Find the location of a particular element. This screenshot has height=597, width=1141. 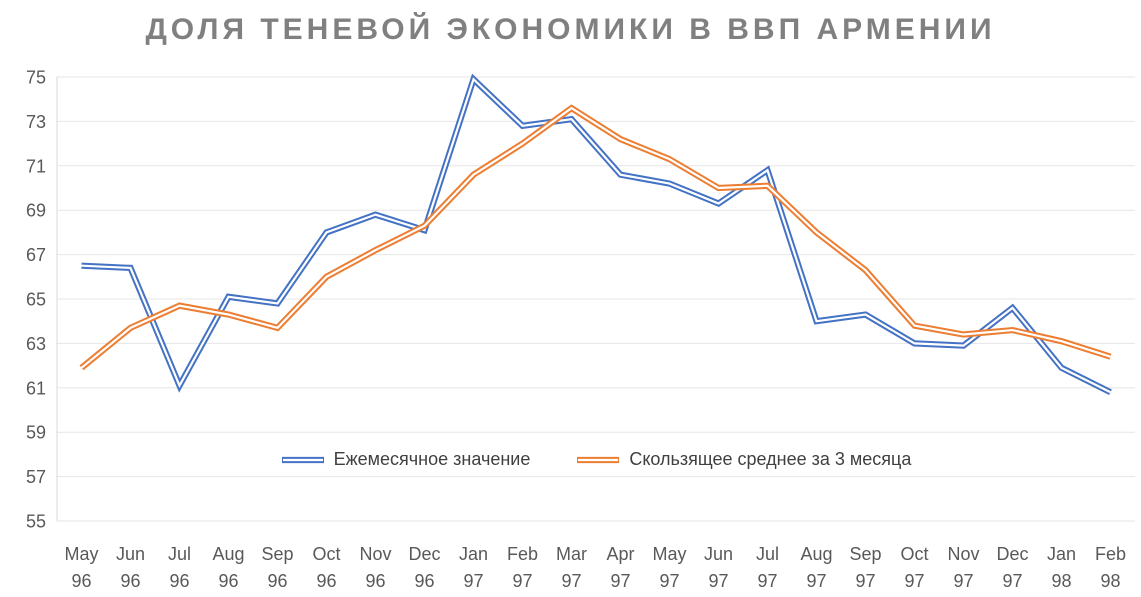

x-axis-tick-label-month: Apr is located at coordinates (620, 554).